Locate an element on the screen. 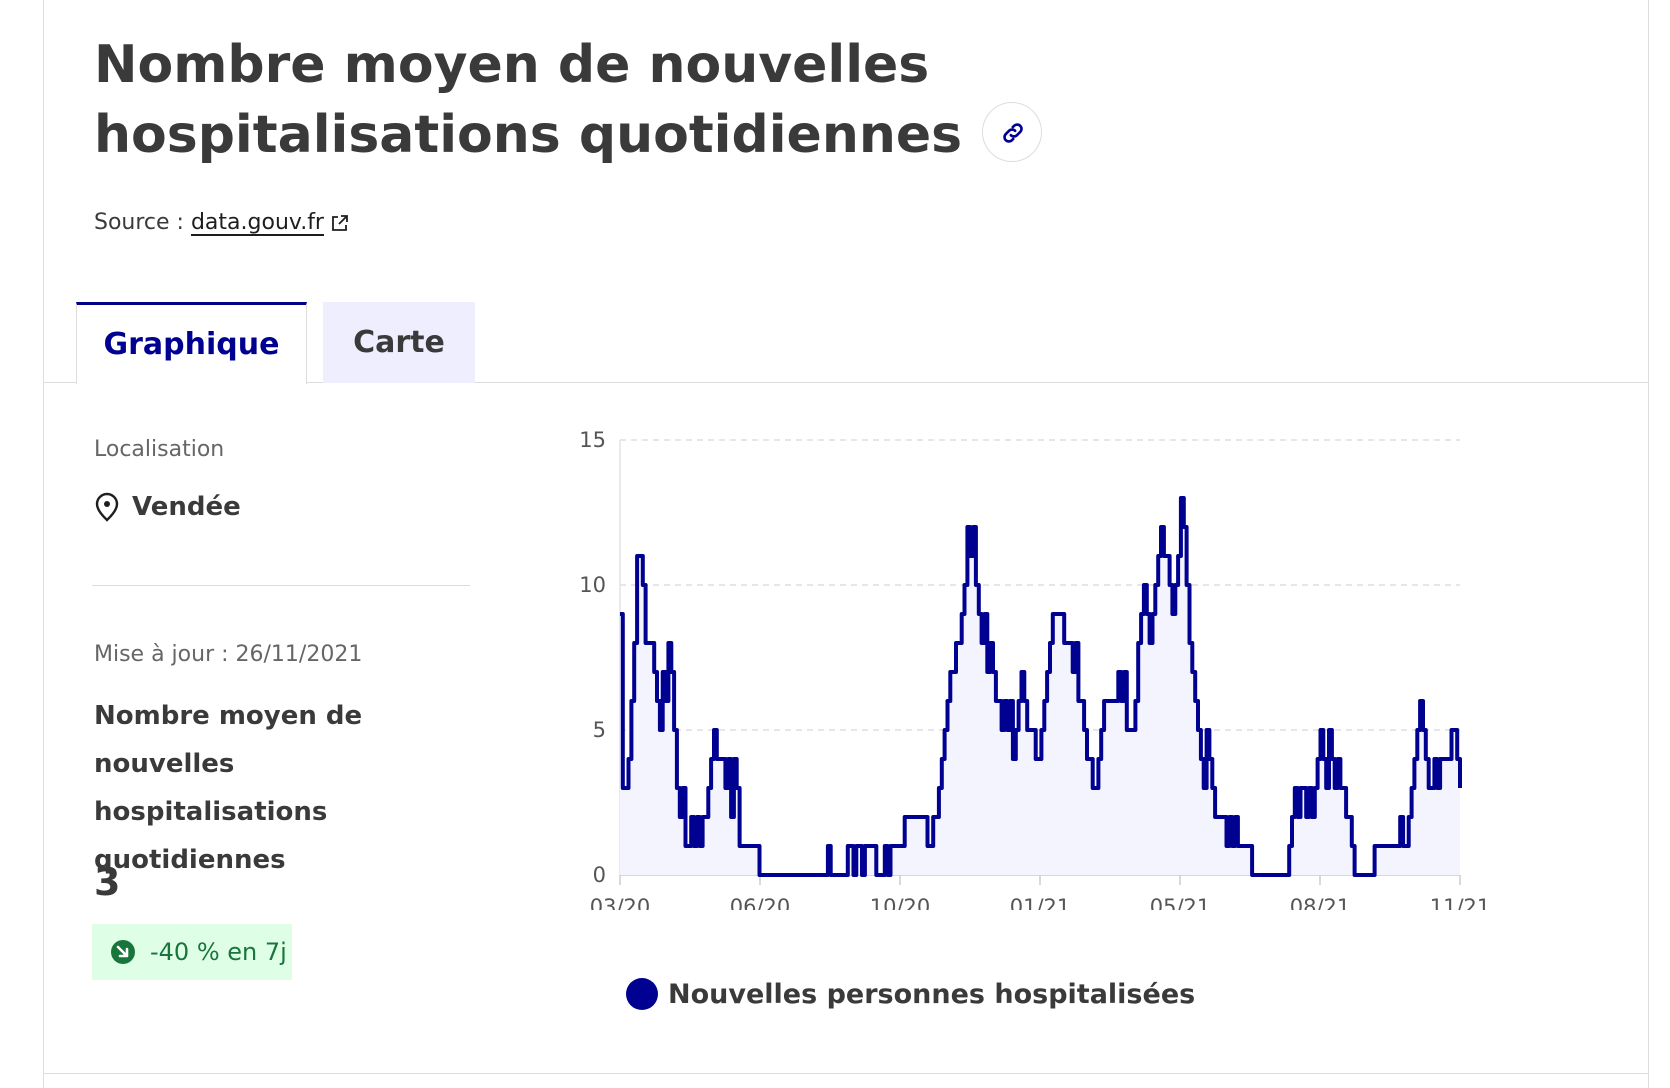 The width and height of the screenshot is (1670, 1088). source-link: data.gouv.fr is located at coordinates (270, 222).